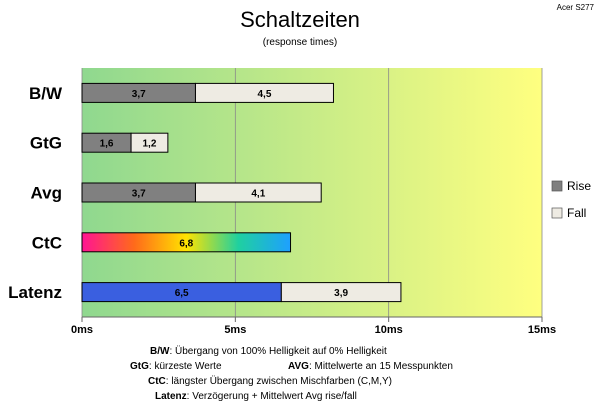 This screenshot has height=415, width=600. I want to click on chart-title: Schaltzeiten, so click(300, 19).